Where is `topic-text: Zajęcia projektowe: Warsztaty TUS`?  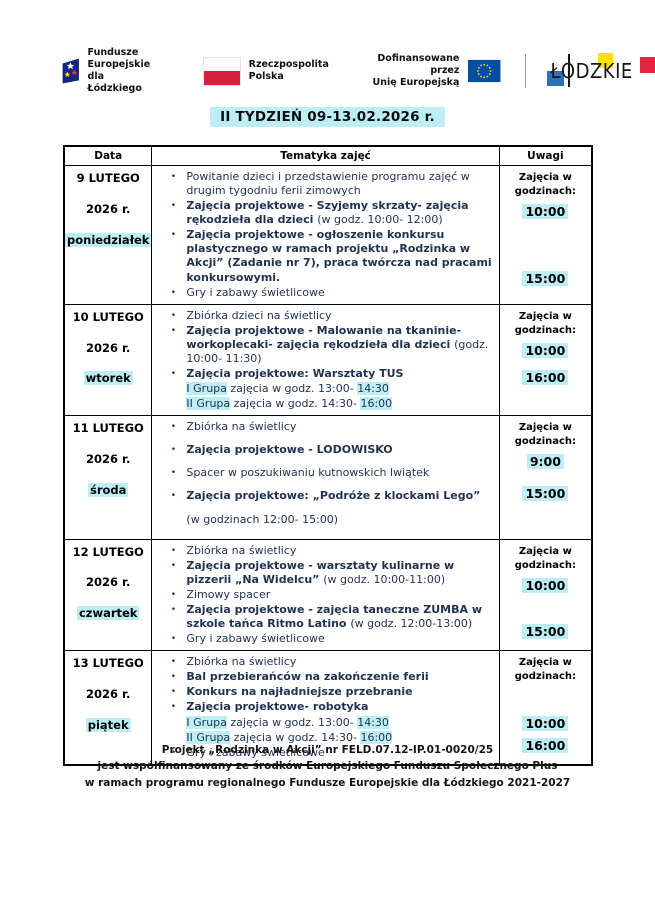
topic-text: Zajęcia projektowe: Warsztaty TUS is located at coordinates (339, 374).